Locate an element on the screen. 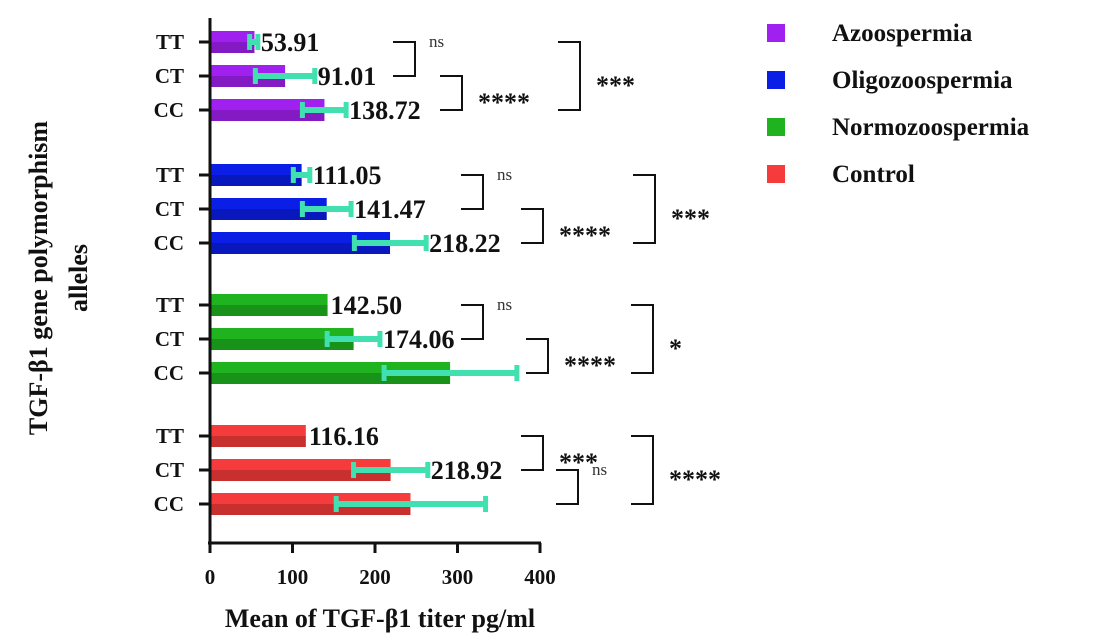 This screenshot has width=1108, height=643. value-label-normozoospermia-ct: 174.06 is located at coordinates (419, 339).